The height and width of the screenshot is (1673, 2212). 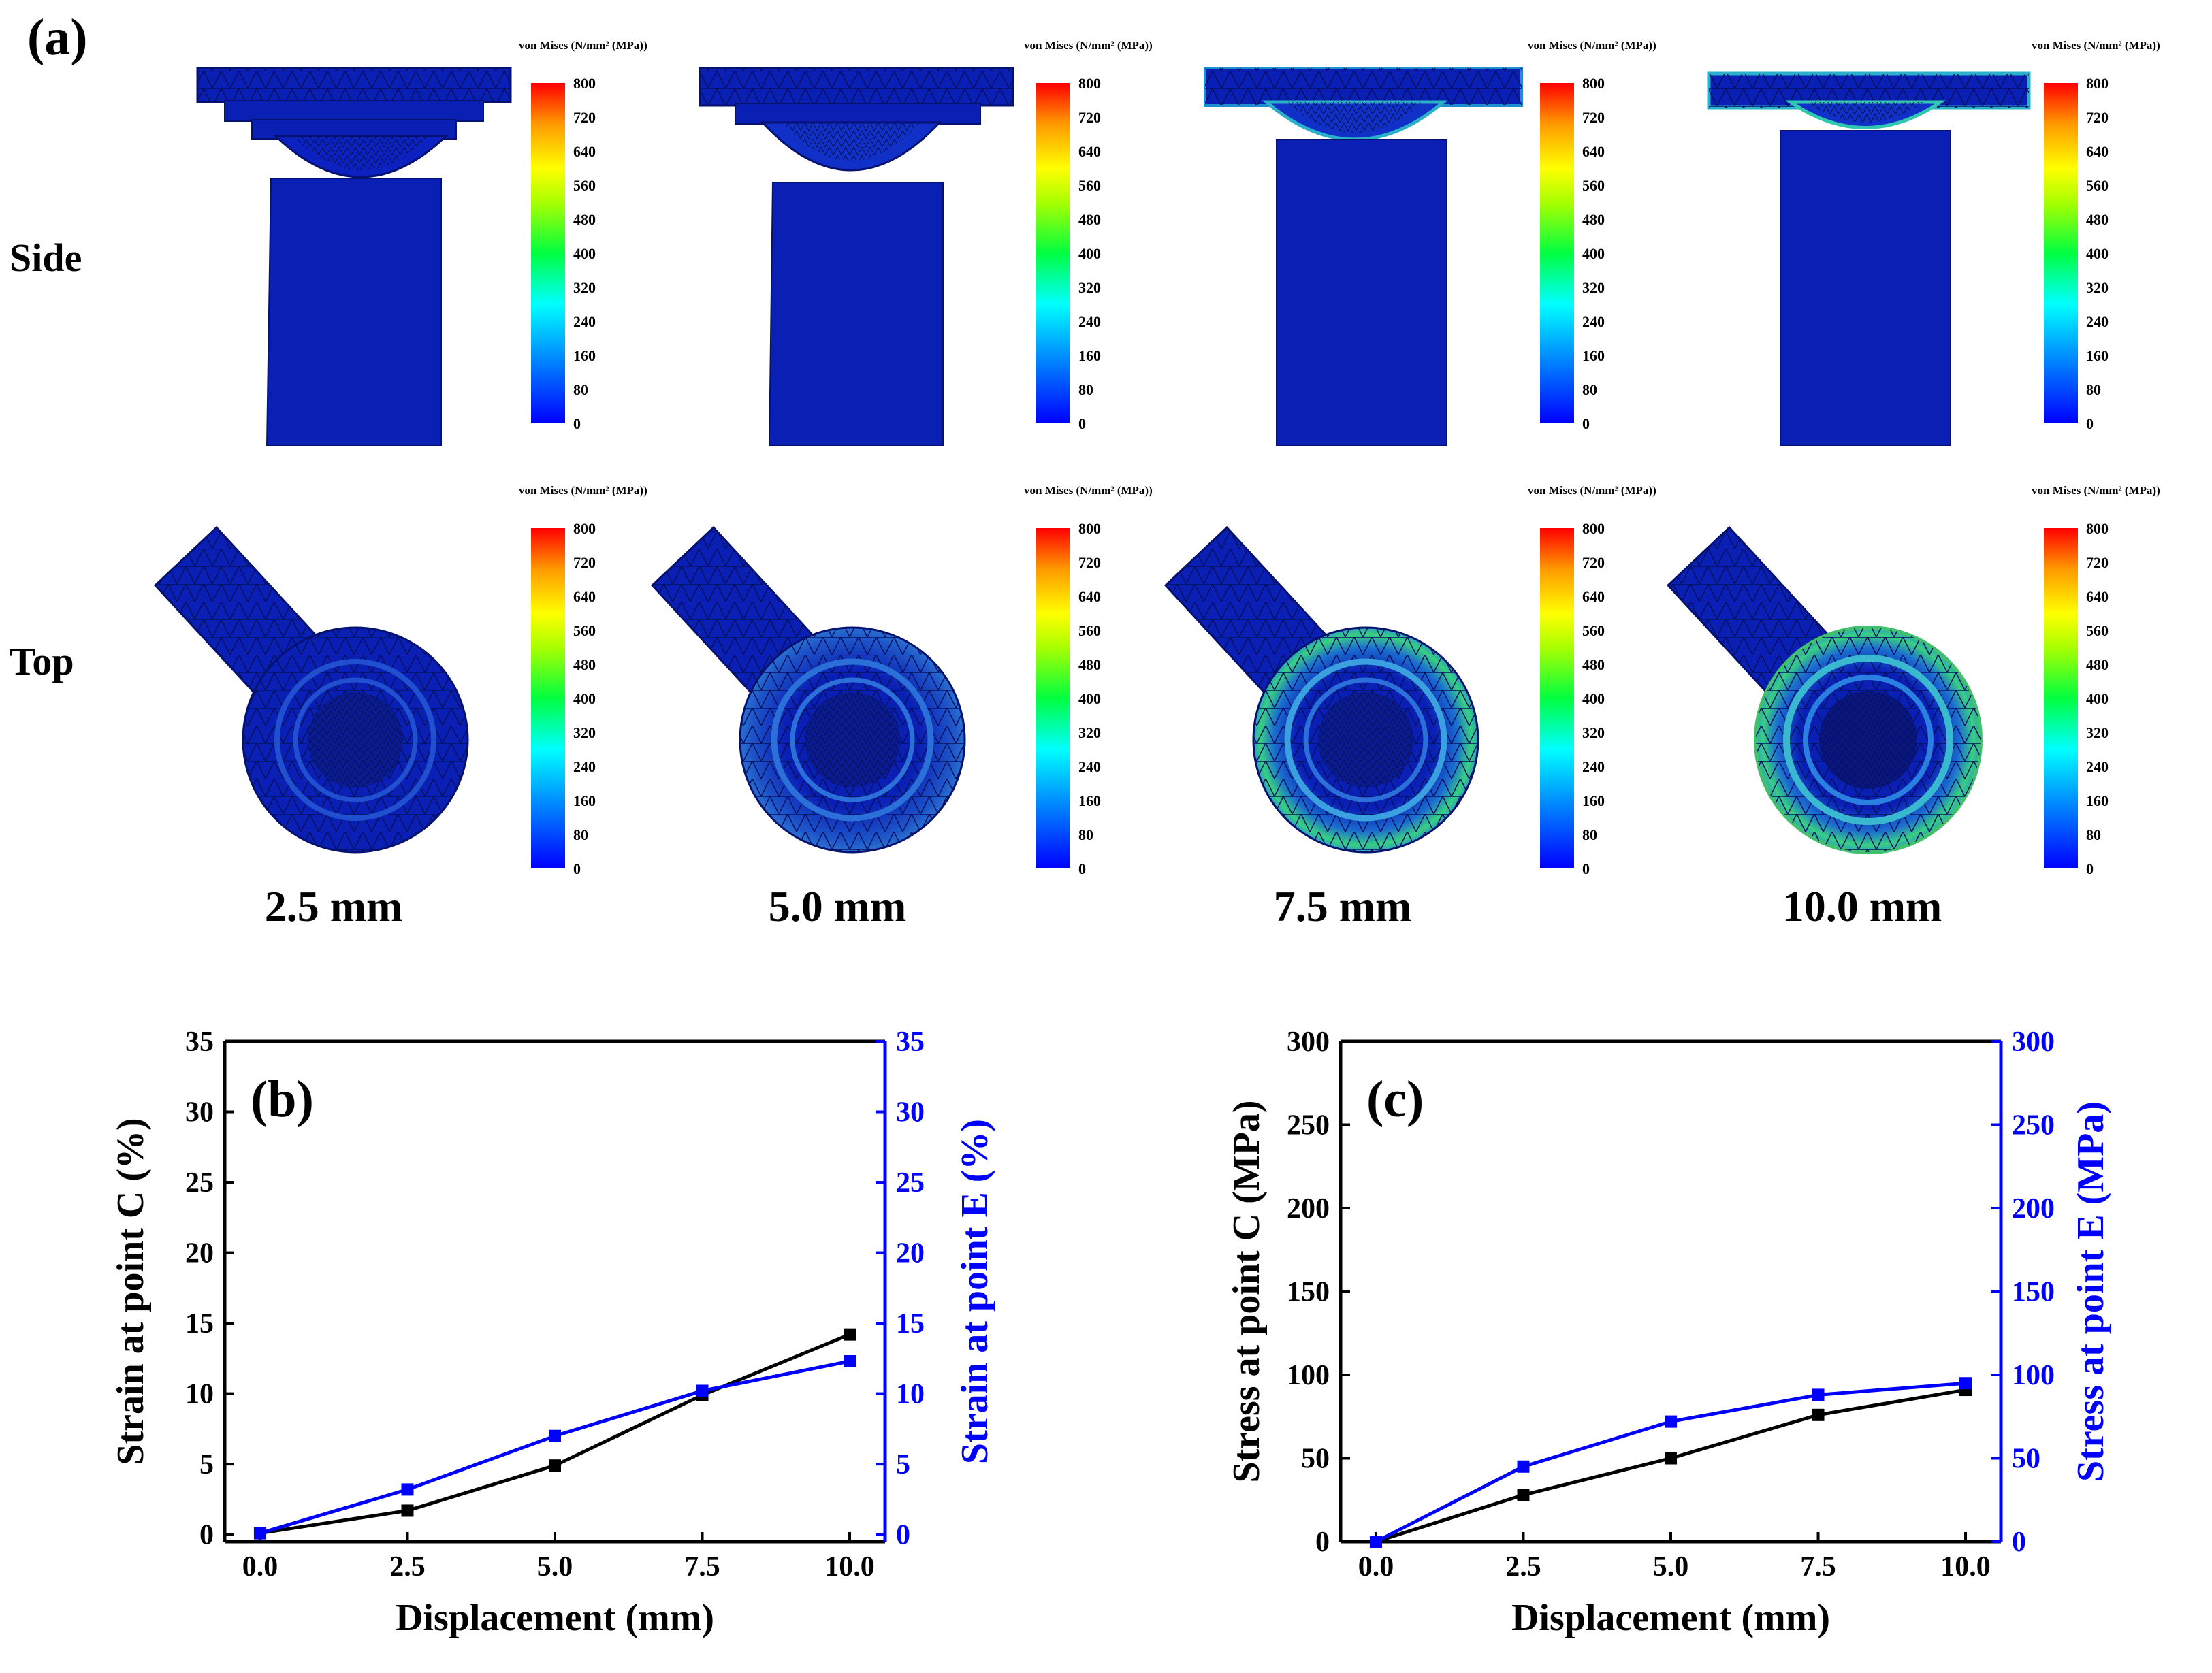 What do you see at coordinates (199, 1395) in the screenshot?
I see `y-tick-label: 10` at bounding box center [199, 1395].